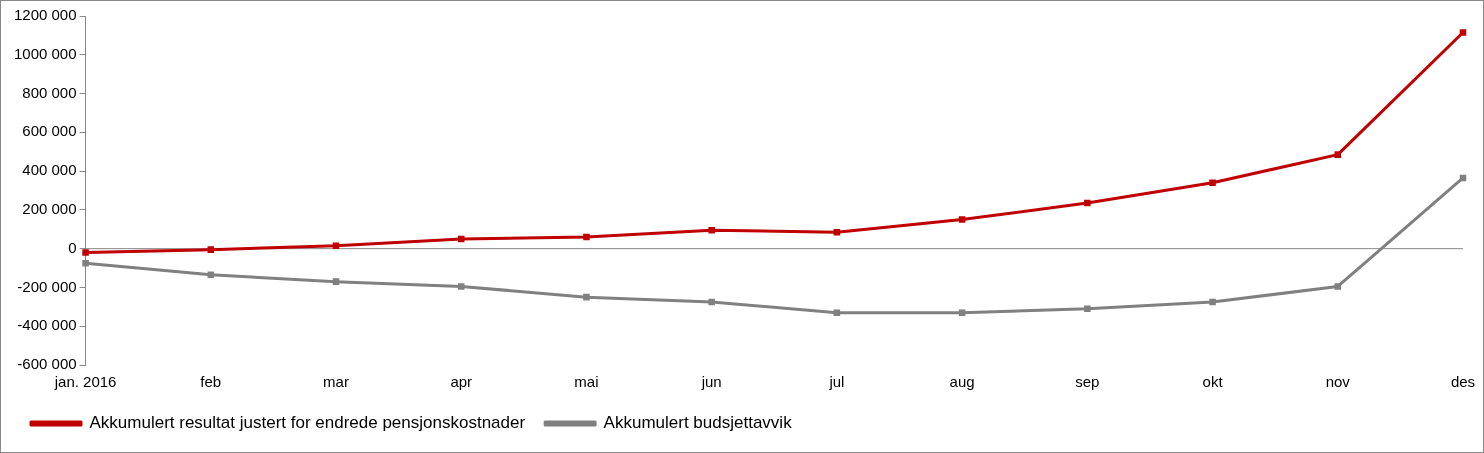  I want to click on x-tick-label: aug, so click(962, 382).